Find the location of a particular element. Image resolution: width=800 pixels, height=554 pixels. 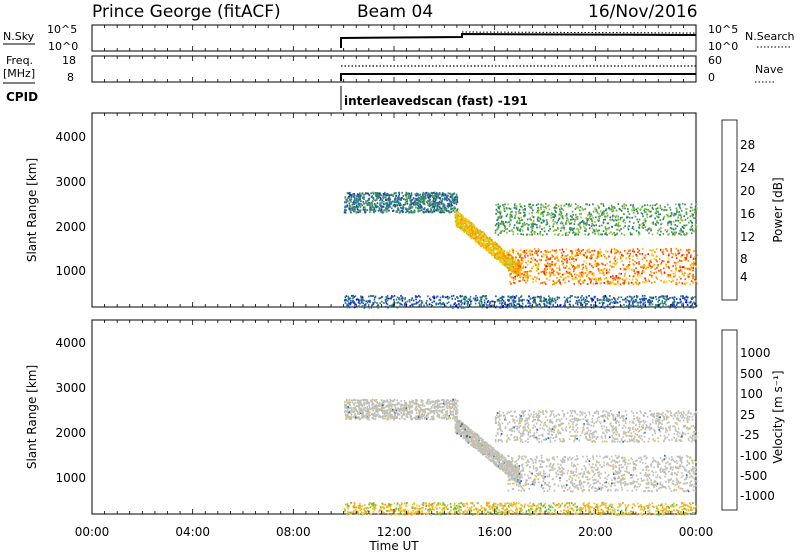

nsky-trace is located at coordinates (518, 40).